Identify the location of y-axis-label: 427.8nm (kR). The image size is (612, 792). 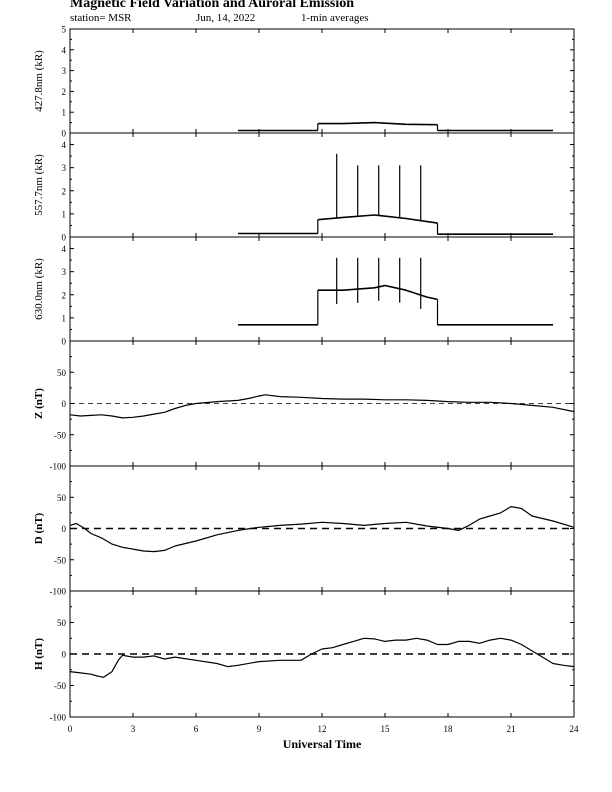
(39, 81).